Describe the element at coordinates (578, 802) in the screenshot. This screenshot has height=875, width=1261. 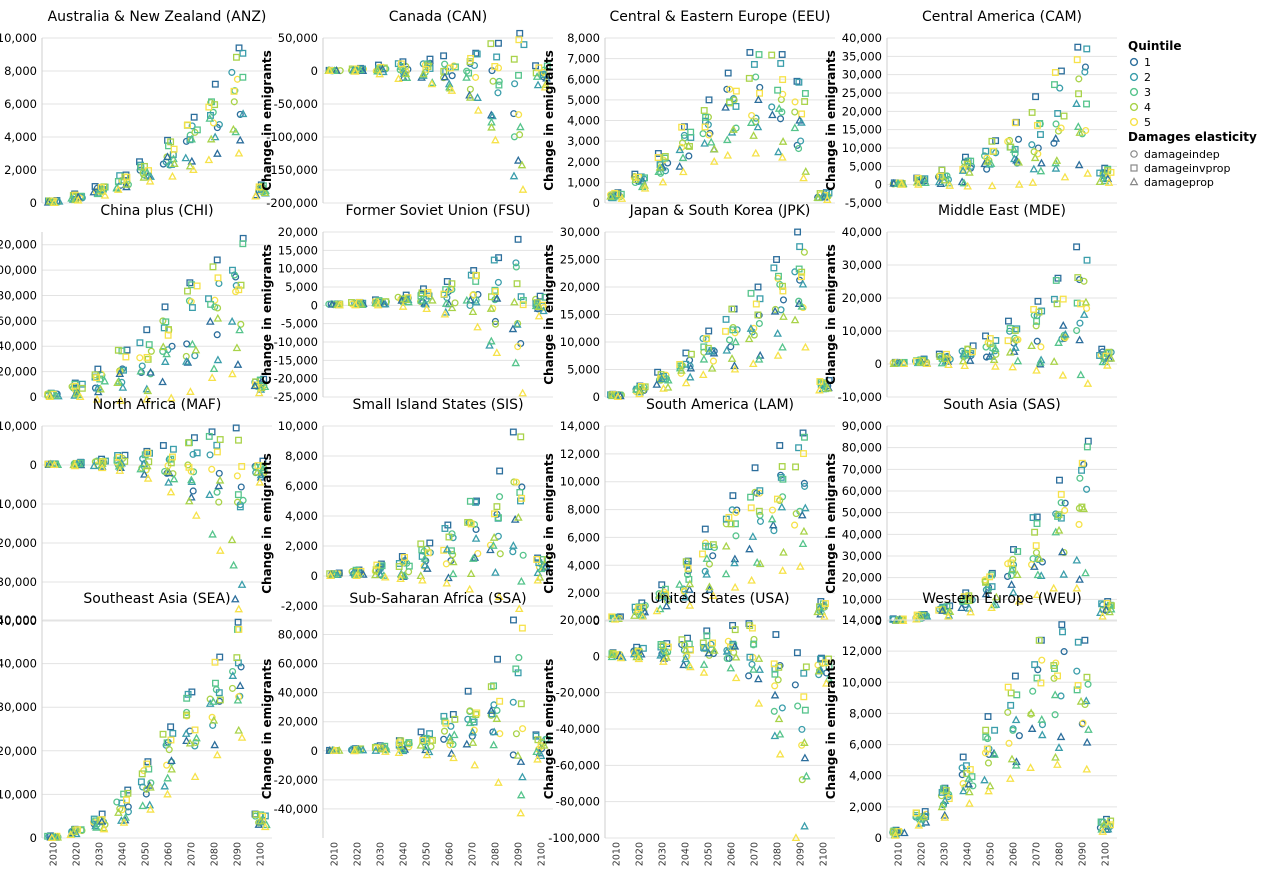
I see `y-tick-label: -80,000` at that location.